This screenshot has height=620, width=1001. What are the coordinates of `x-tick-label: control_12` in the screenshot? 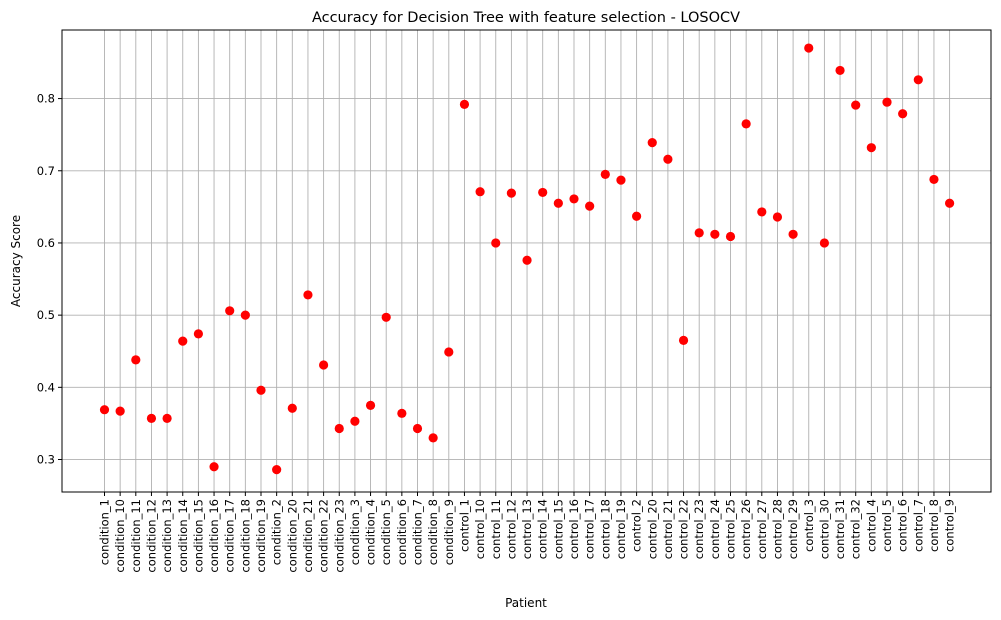 It's located at (511, 529).